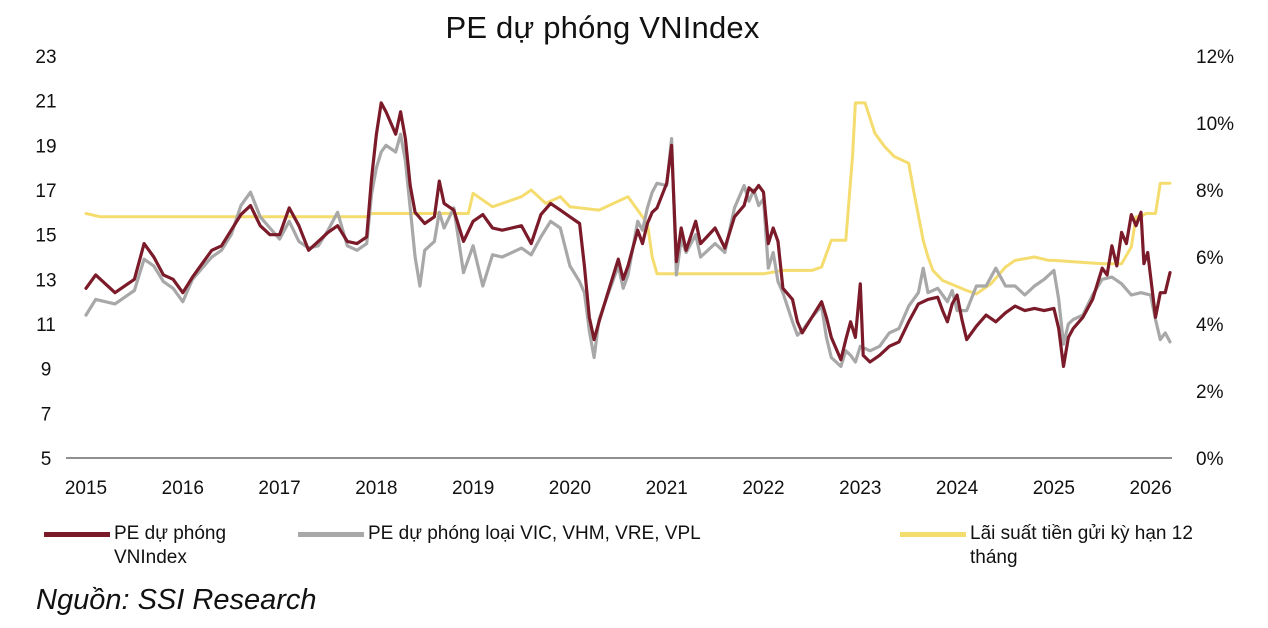 This screenshot has height=628, width=1268. I want to click on y-right-tick-label: 12%, so click(1215, 57).